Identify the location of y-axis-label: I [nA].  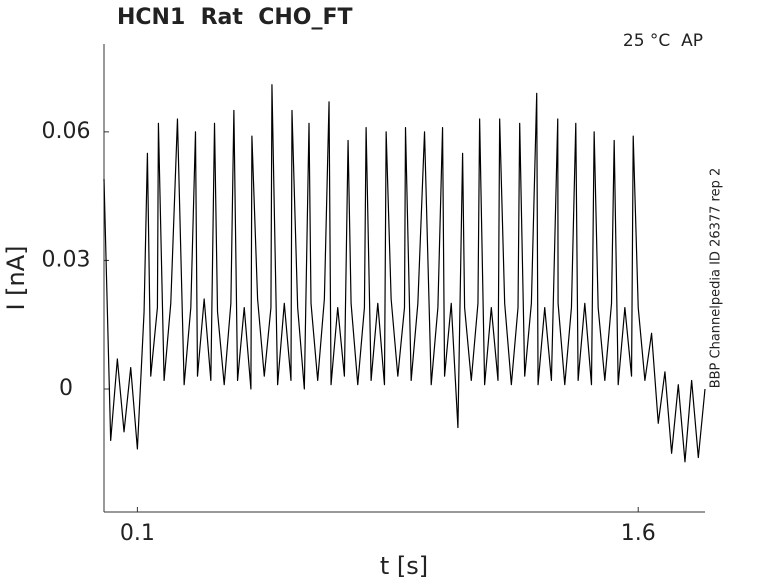
(16, 277).